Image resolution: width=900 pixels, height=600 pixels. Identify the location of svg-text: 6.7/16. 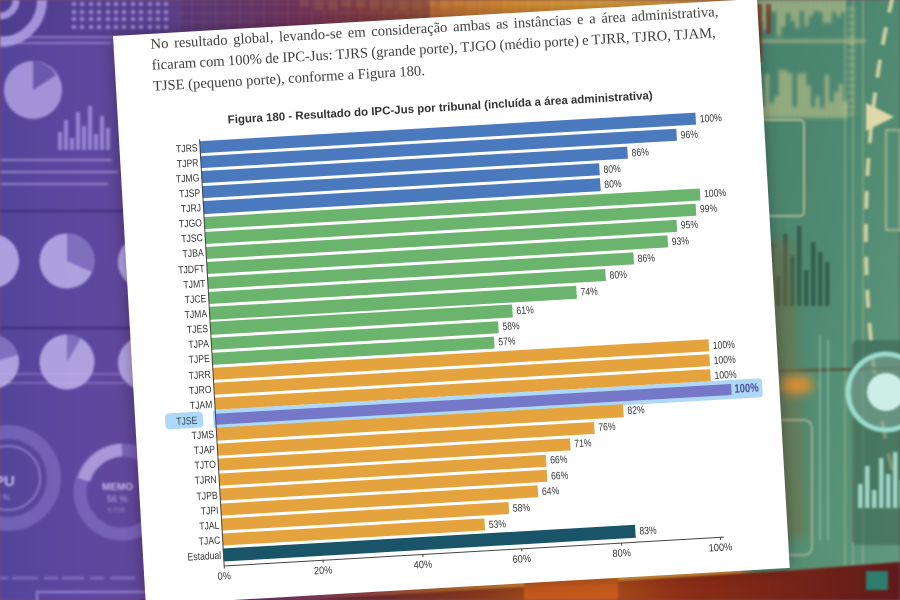
(116, 511).